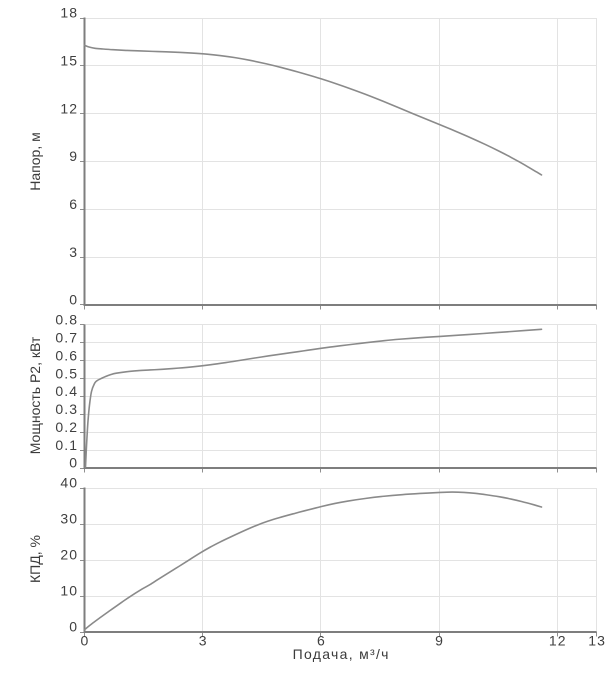 This screenshot has height=682, width=611. Describe the element at coordinates (66, 320) in the screenshot. I see `svg-text: 0.8` at that location.